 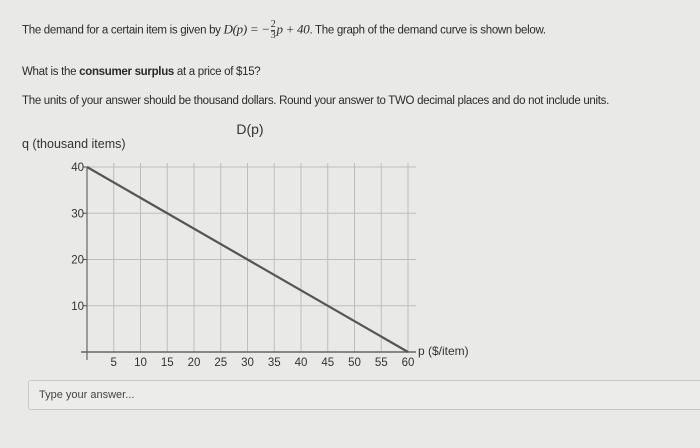 What do you see at coordinates (167, 363) in the screenshot?
I see `x-tick-label: 15` at bounding box center [167, 363].